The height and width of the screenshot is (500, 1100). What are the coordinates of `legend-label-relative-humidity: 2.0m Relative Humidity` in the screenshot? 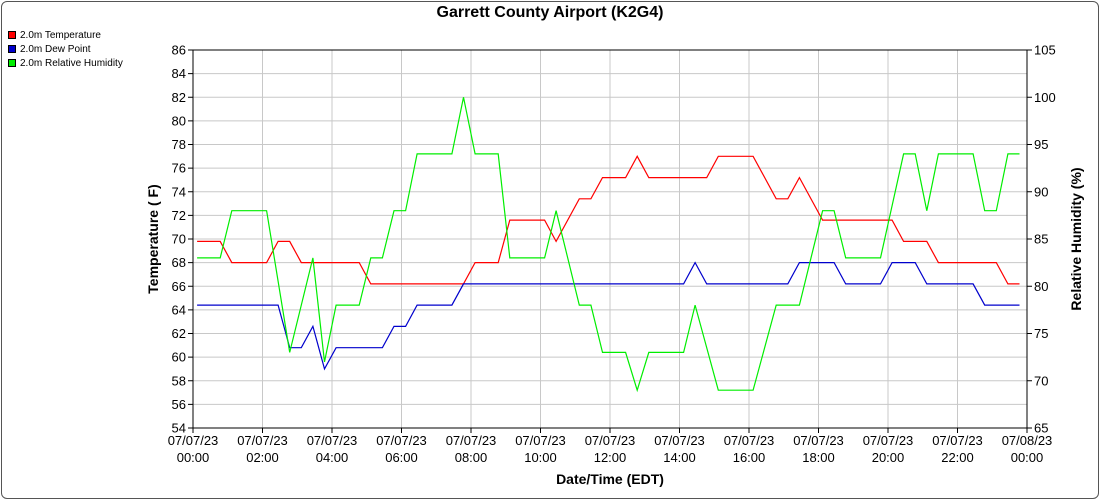 It's located at (71, 63).